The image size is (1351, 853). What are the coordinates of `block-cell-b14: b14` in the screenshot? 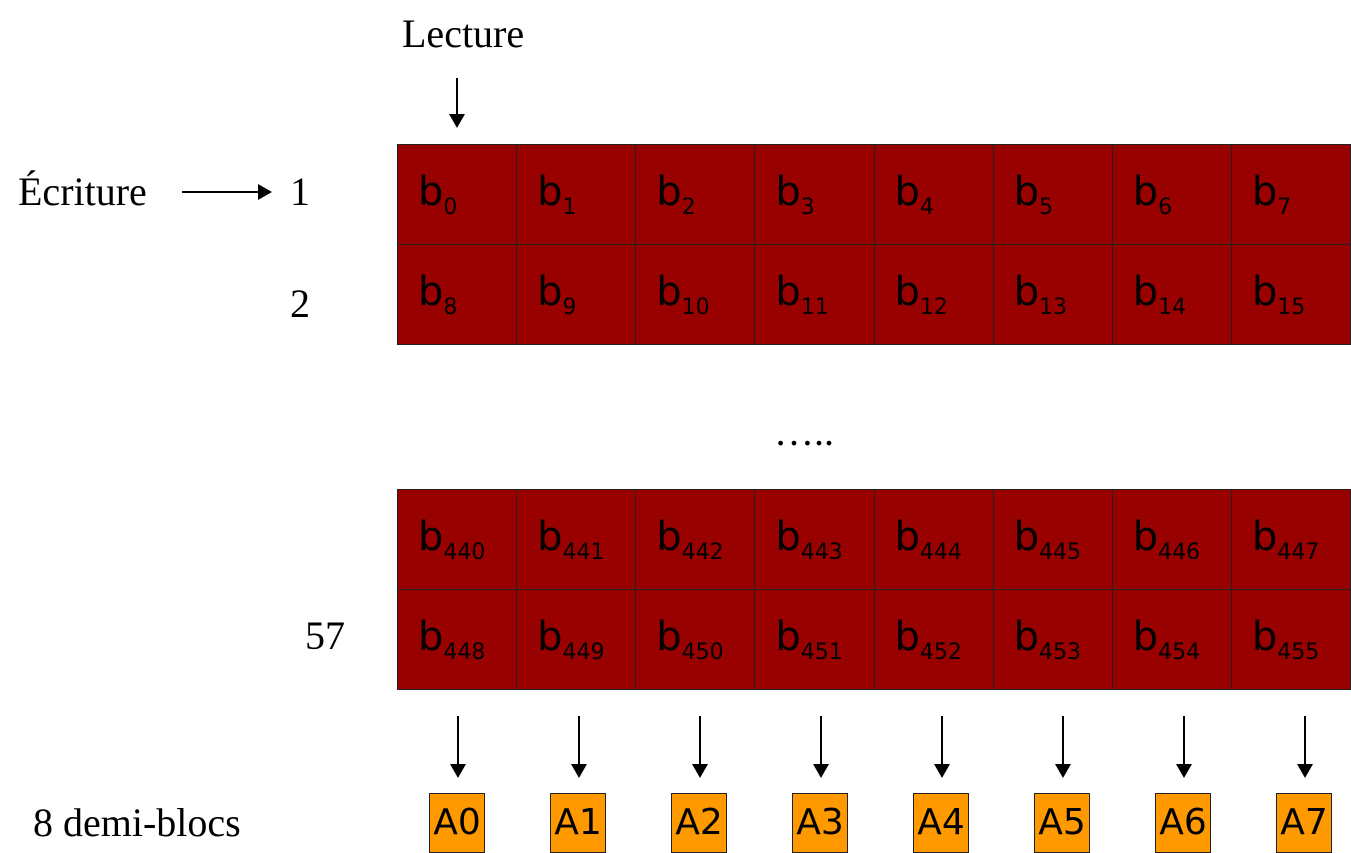 It's located at (1171, 294).